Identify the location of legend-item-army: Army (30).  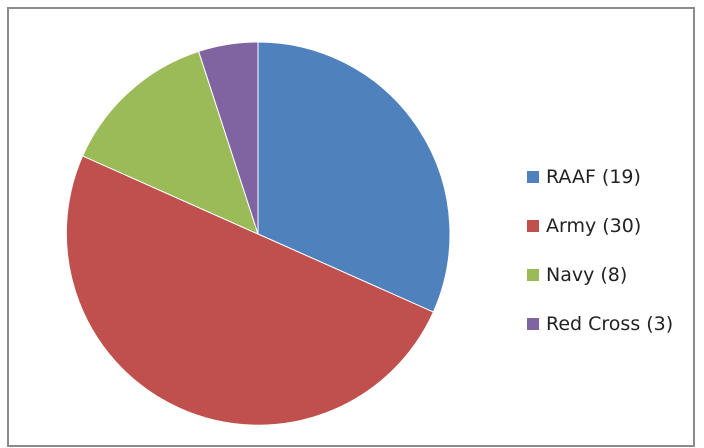
(600, 225).